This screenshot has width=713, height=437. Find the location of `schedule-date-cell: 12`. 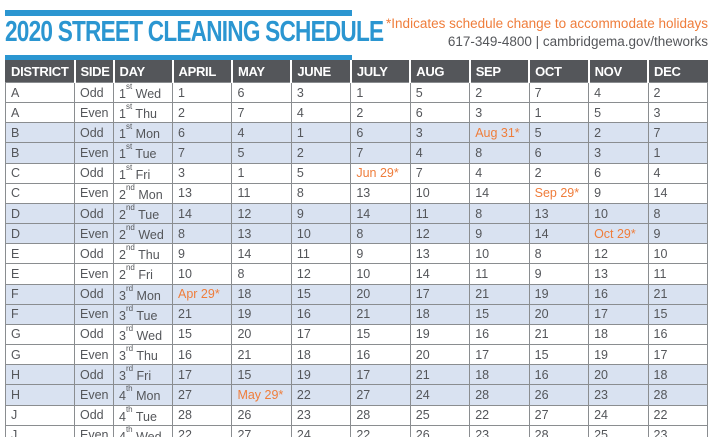

schedule-date-cell: 12 is located at coordinates (618, 254).